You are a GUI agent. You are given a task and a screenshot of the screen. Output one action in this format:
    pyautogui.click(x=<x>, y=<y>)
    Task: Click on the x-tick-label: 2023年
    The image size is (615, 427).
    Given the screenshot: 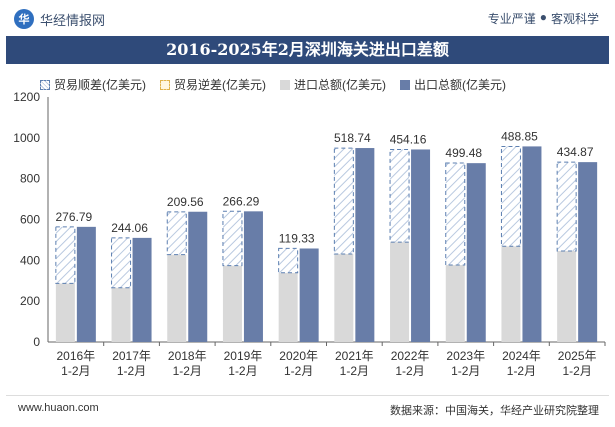 What is the action you would take?
    pyautogui.click(x=465, y=356)
    